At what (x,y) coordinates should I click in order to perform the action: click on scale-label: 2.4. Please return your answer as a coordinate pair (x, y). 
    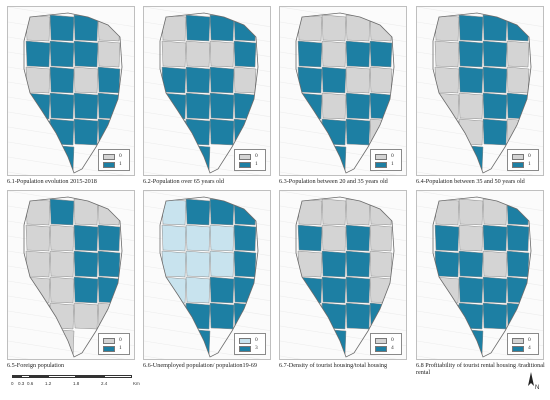
    Looking at the image, I should click on (104, 383).